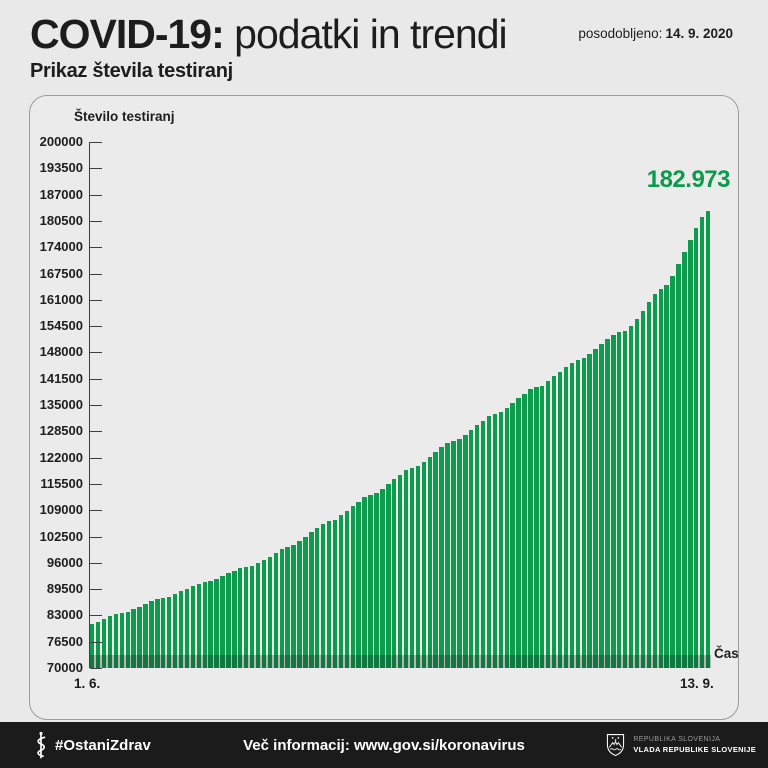  Describe the element at coordinates (61, 431) in the screenshot. I see `y-tick-label: 128500` at that location.